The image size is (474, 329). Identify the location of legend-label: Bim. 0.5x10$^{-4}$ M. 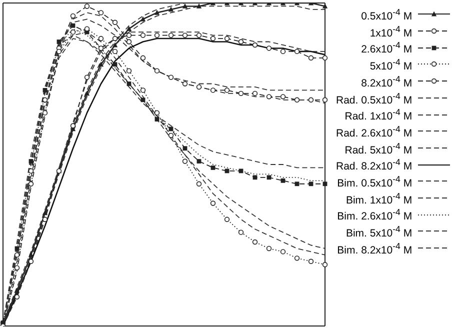
(374, 181).